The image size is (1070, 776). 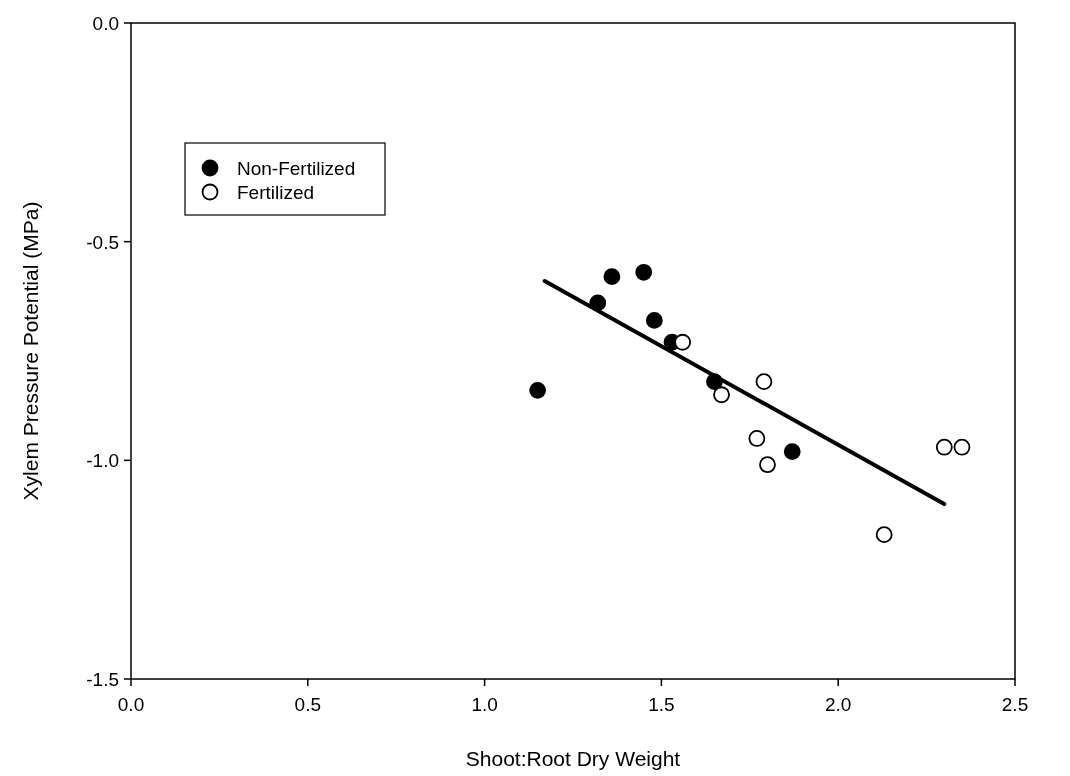 I want to click on x-axis-title: Shoot:Root Dry Weight, so click(x=573, y=758).